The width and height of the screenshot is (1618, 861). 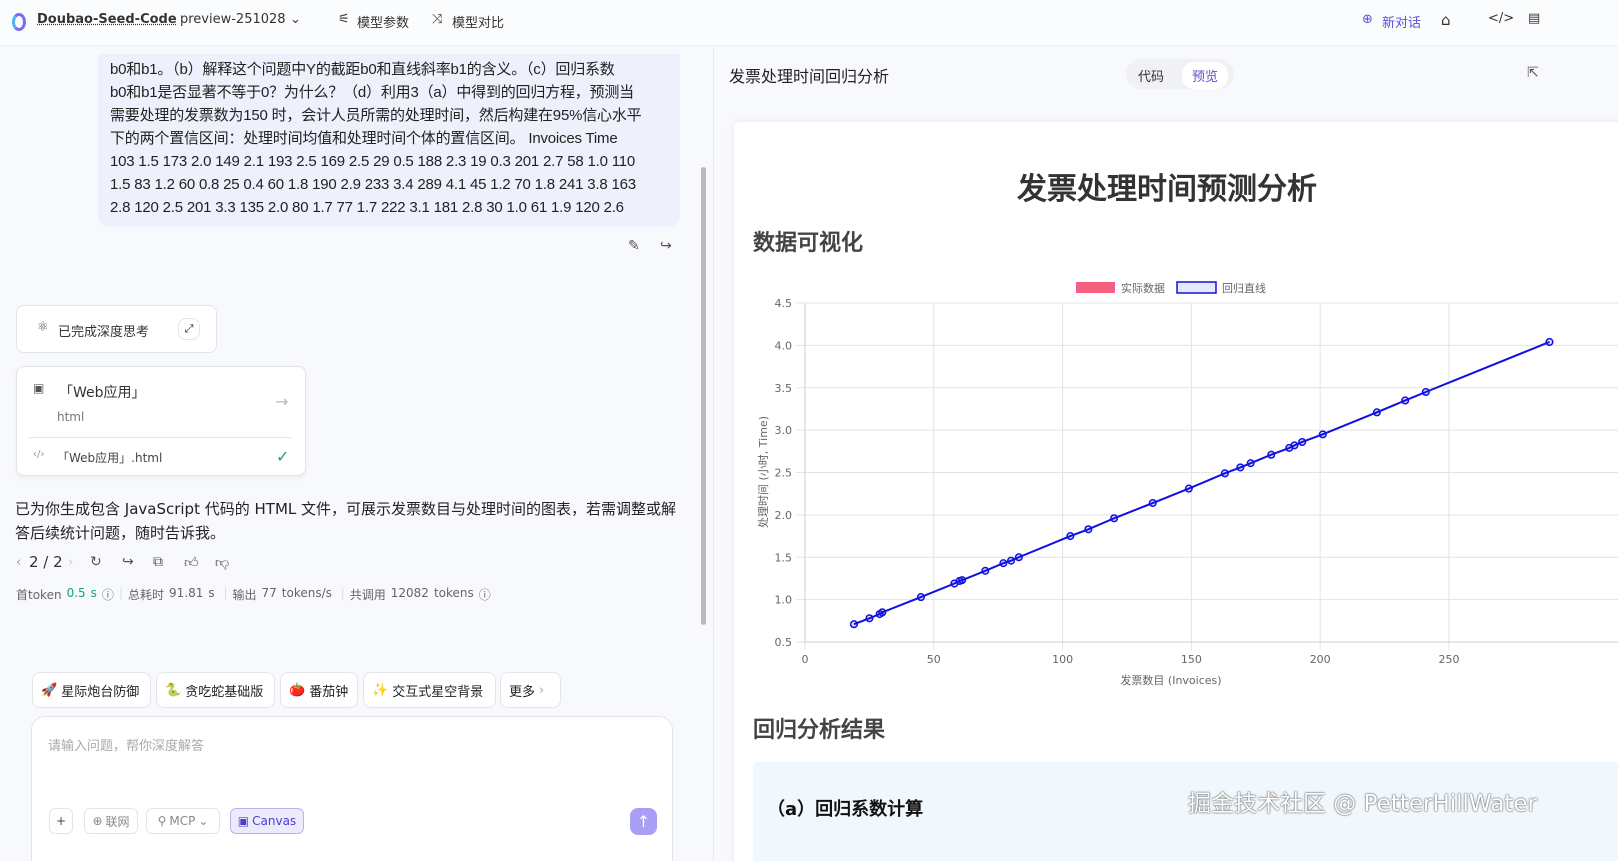 I want to click on next-icon: ›, so click(x=71, y=562).